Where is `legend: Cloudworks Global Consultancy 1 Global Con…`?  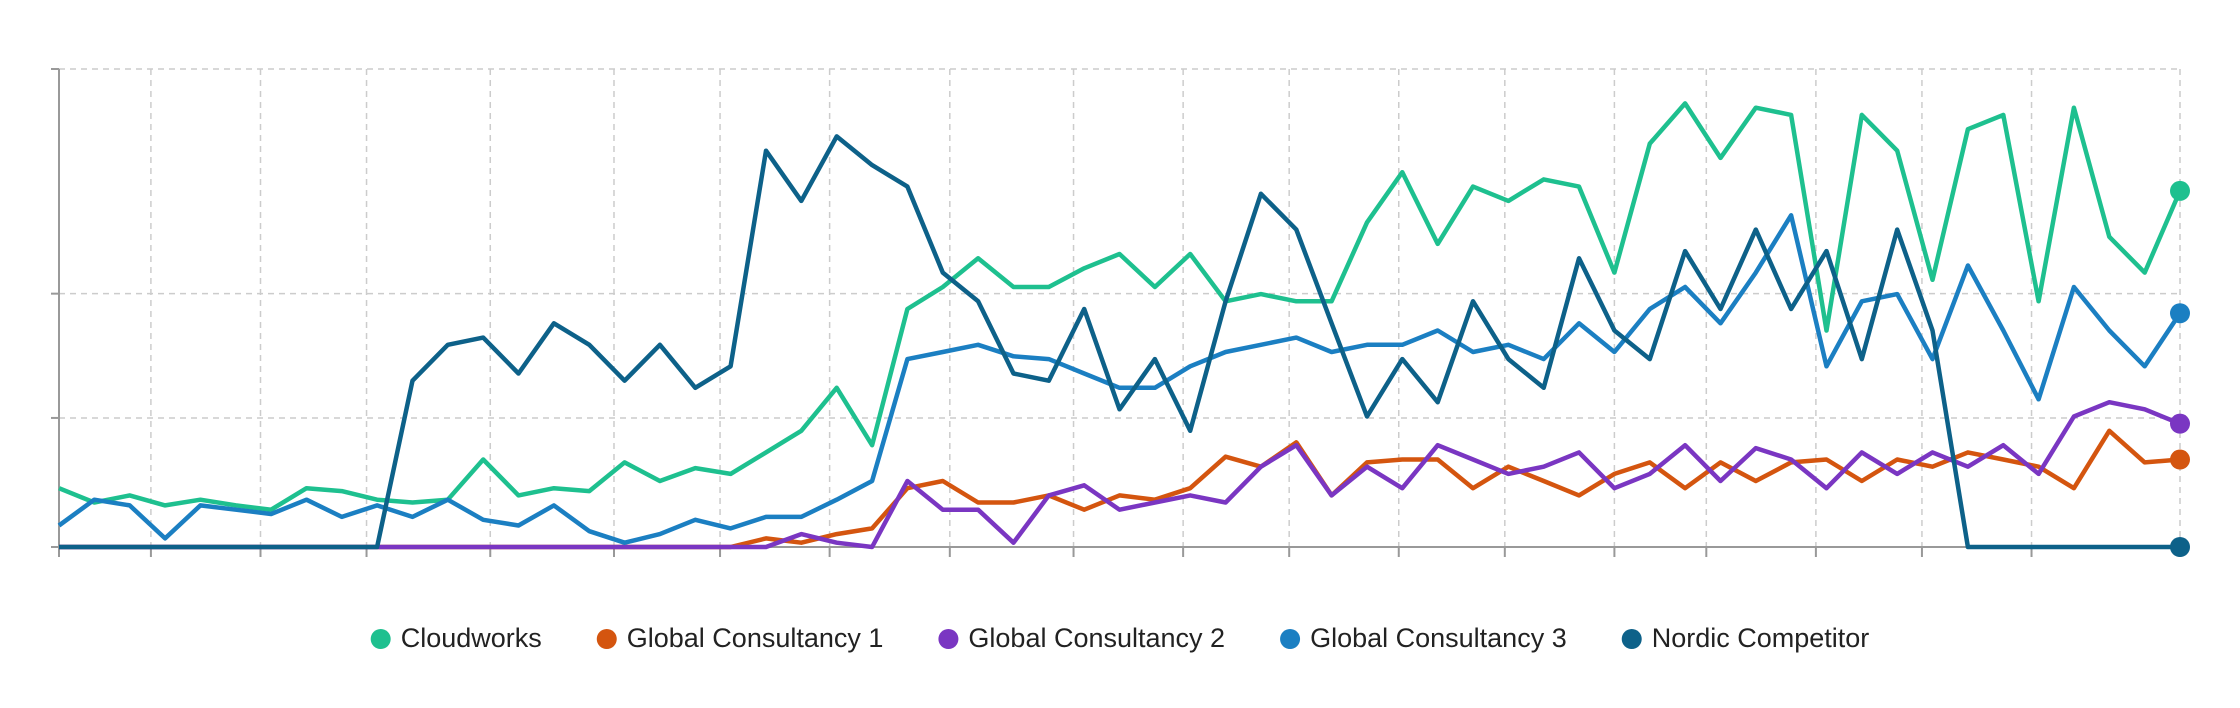 legend: Cloudworks Global Consultancy 1 Global Con… is located at coordinates (1120, 638).